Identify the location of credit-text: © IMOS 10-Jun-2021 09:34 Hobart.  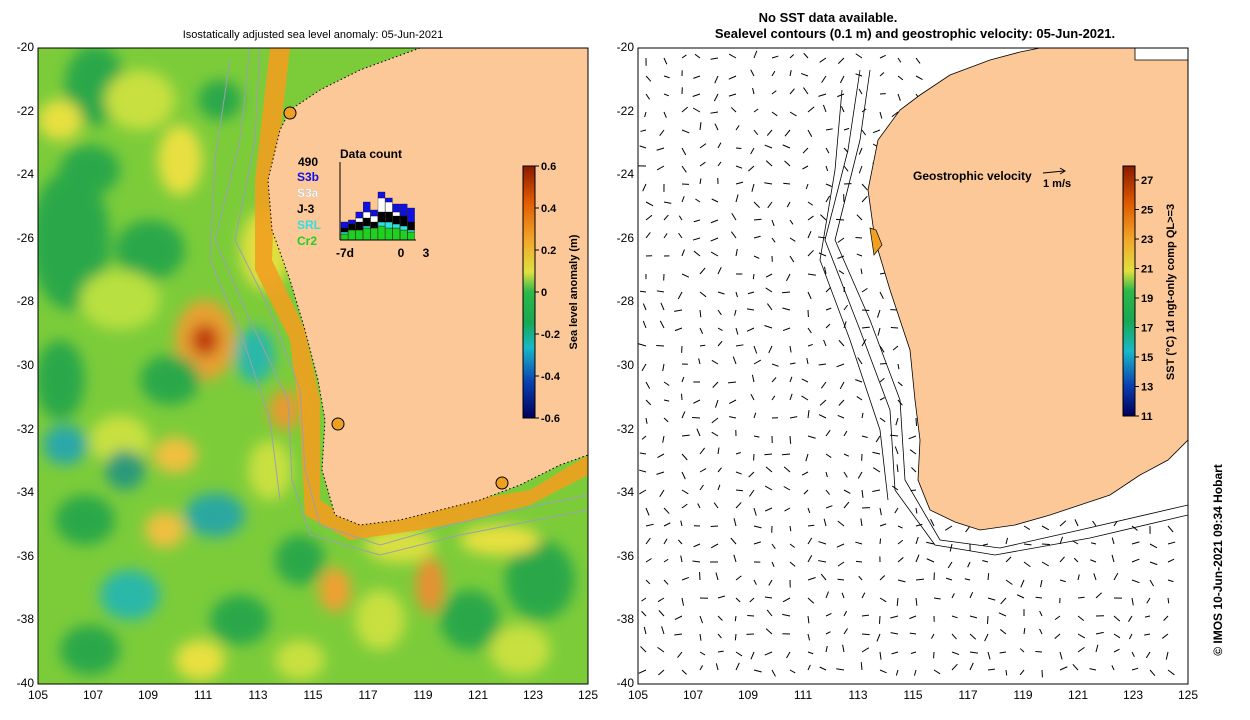
(1218, 560).